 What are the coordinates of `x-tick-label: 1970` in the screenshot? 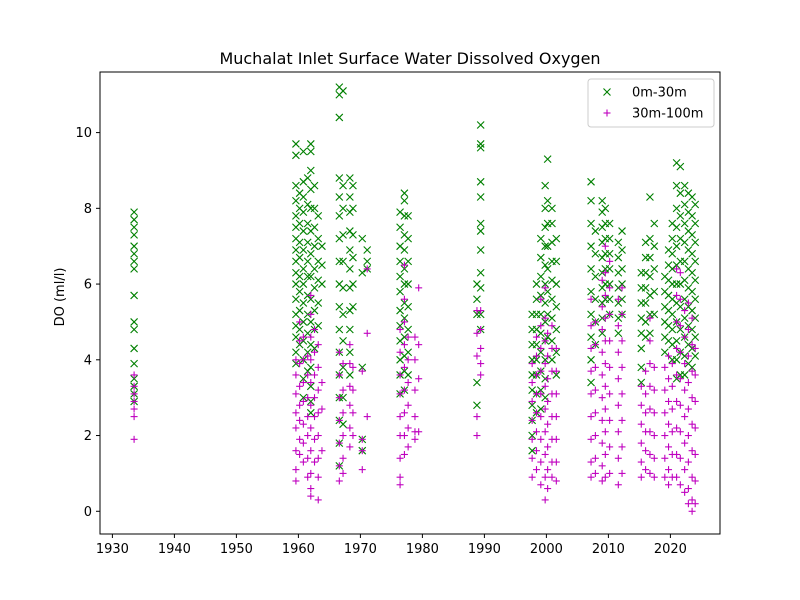 It's located at (360, 549).